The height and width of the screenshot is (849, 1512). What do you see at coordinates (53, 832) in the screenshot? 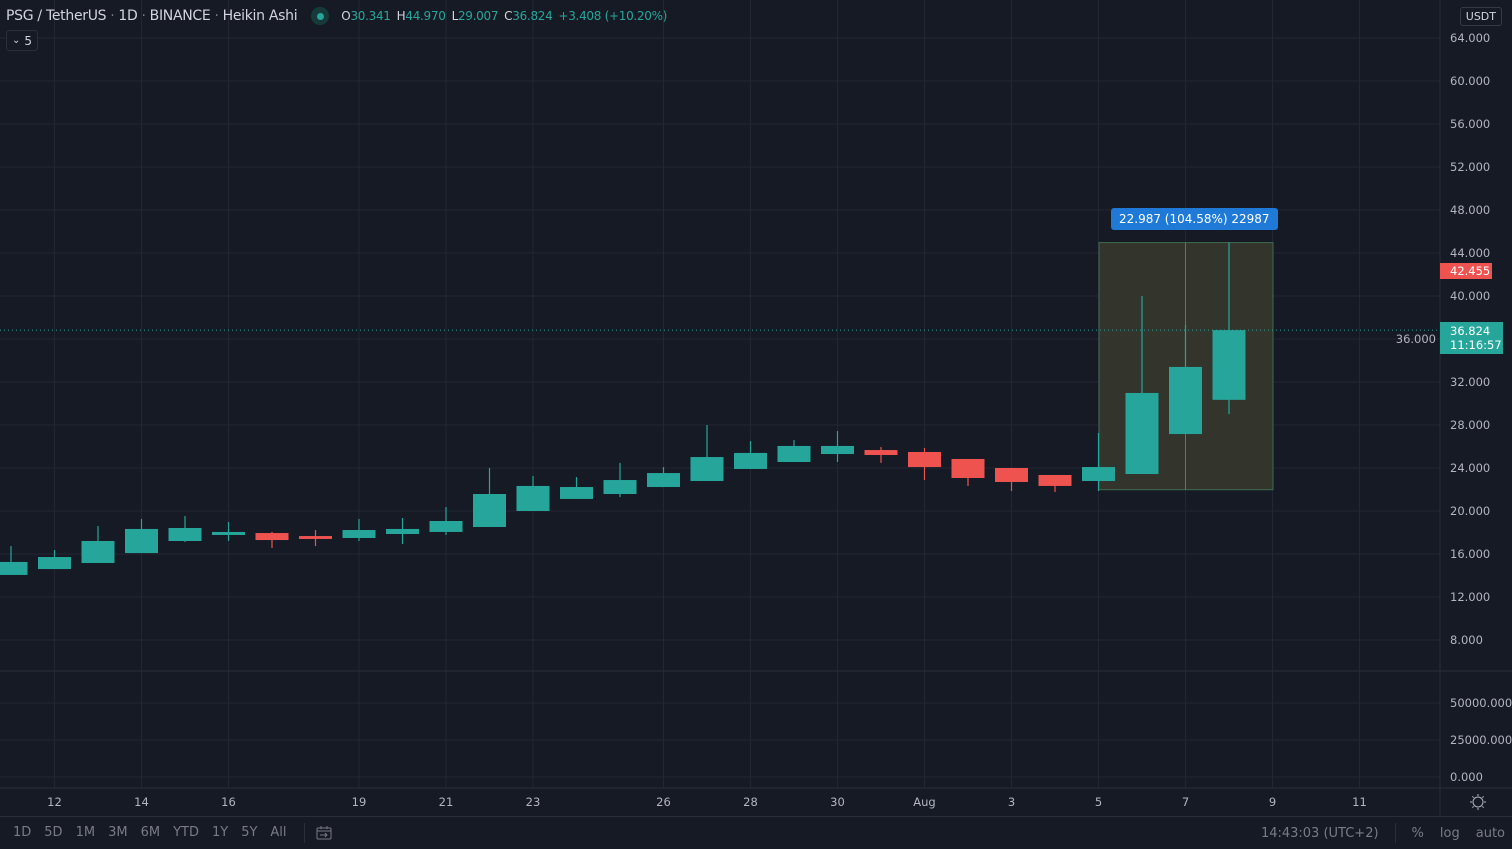
I see `range-5d: 5D` at bounding box center [53, 832].